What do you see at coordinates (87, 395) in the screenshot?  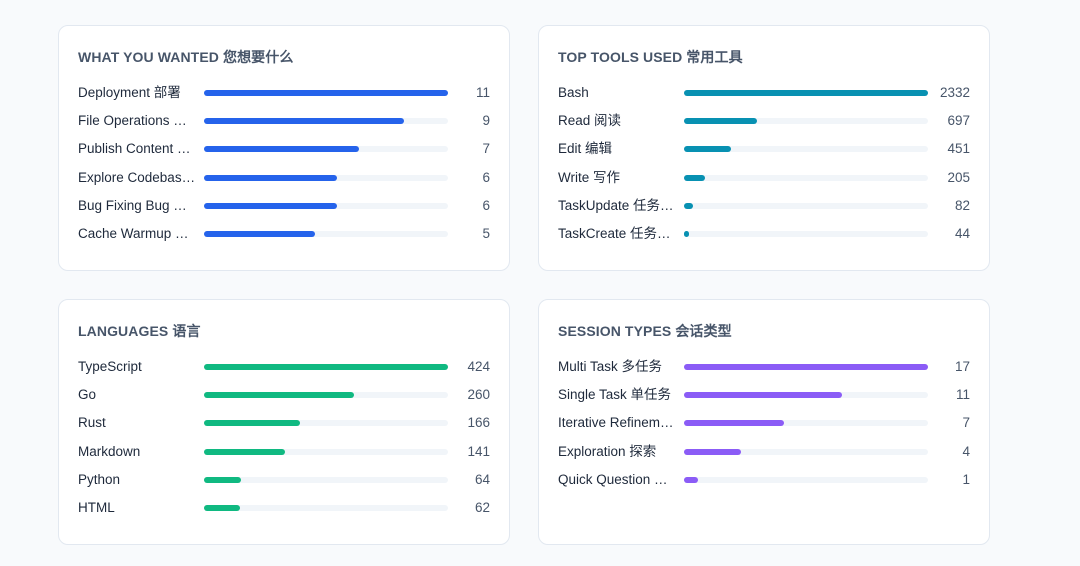 I see `bar-label: Go` at bounding box center [87, 395].